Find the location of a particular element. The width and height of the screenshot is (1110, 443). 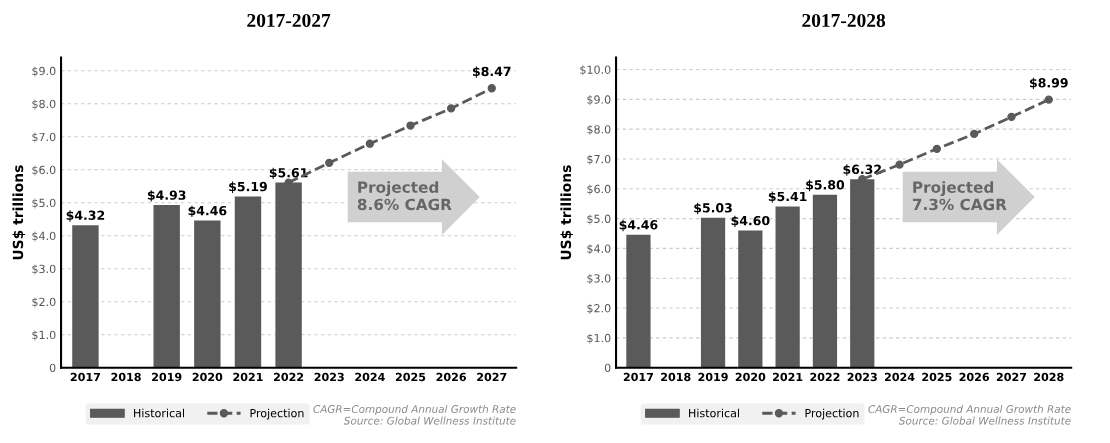

data-label: $4.32 is located at coordinates (85, 216).